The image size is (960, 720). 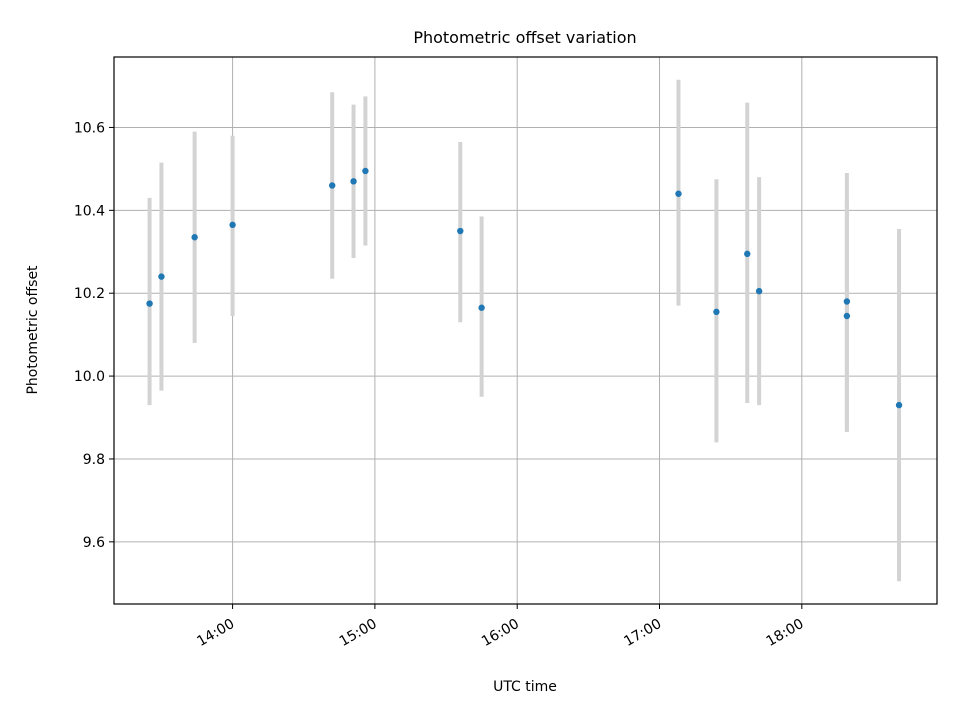 I want to click on y-axis-label: Photometric offset, so click(x=33, y=330).